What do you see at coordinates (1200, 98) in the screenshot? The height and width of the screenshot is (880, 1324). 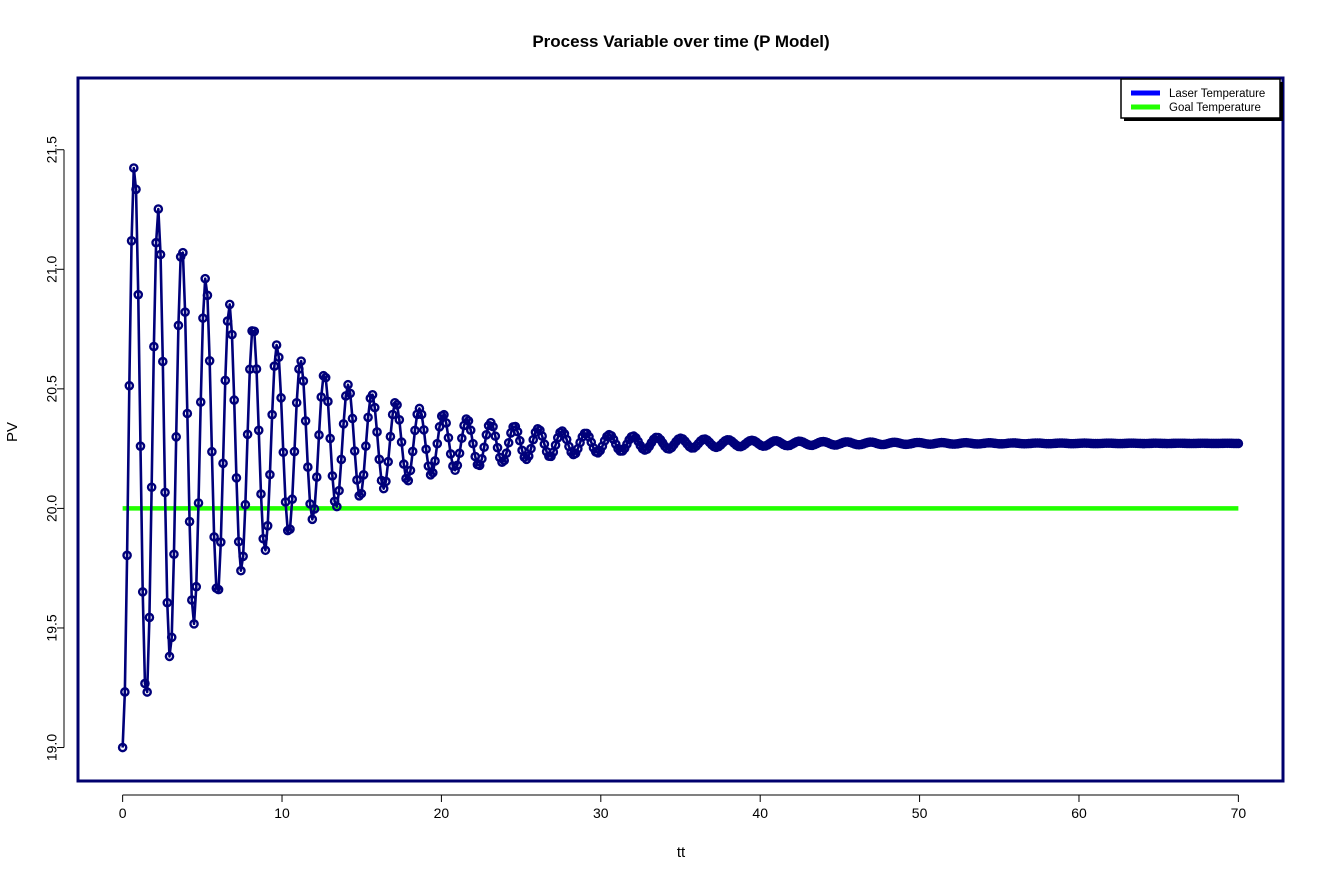 I see `legend-box` at bounding box center [1200, 98].